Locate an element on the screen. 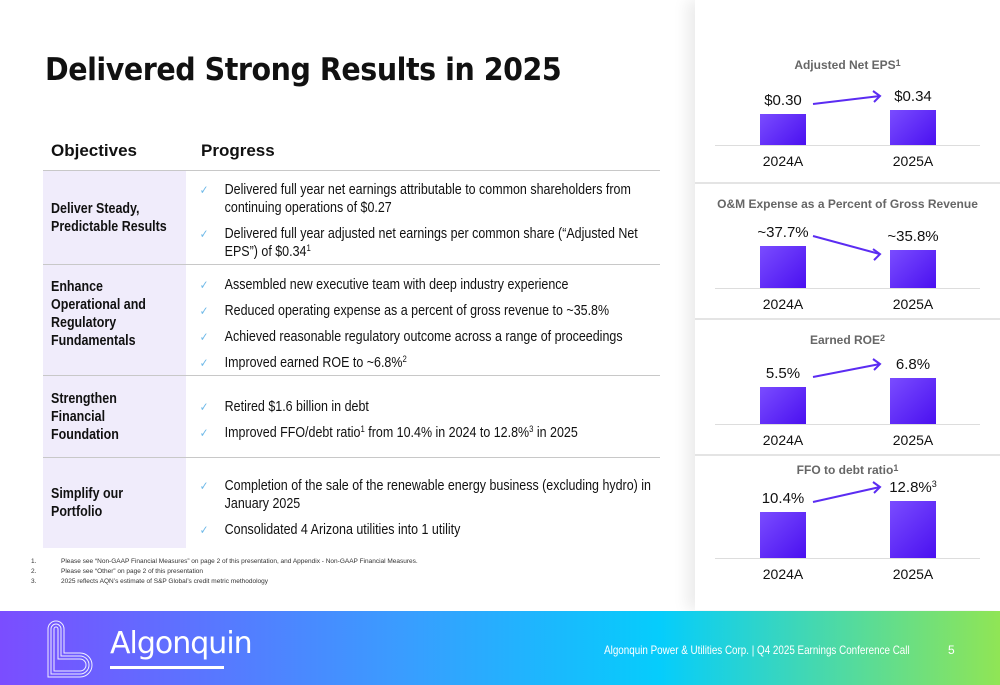 The height and width of the screenshot is (685, 1000). objective-label: Simplify our Portfolio is located at coordinates (87, 503).